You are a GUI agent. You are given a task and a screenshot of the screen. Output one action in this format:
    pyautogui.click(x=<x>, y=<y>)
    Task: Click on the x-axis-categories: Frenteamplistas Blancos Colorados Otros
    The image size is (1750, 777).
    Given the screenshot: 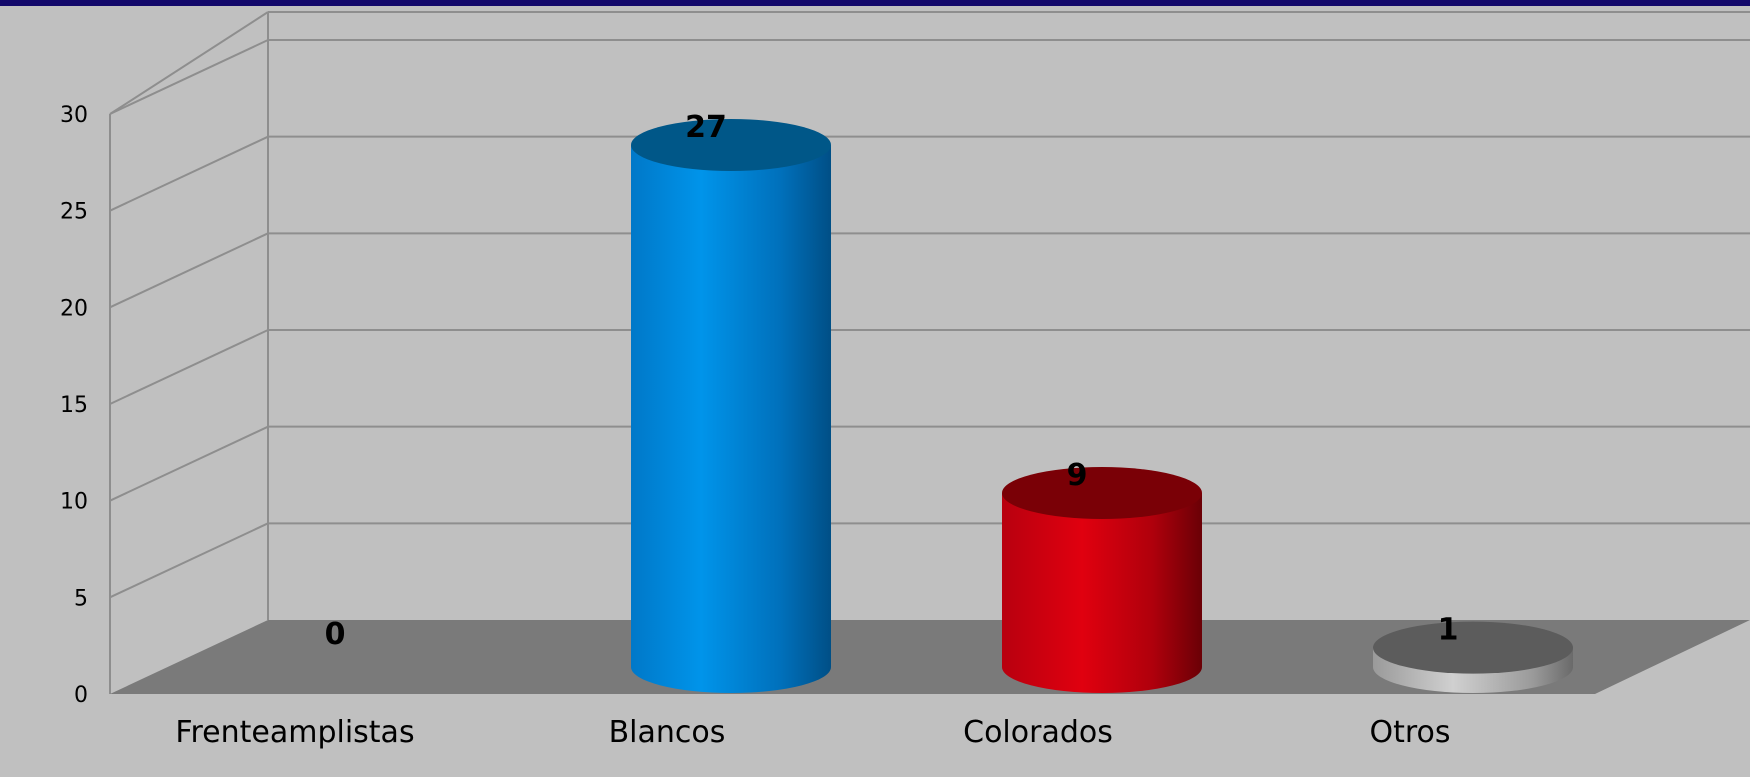 What is the action you would take?
    pyautogui.click(x=812, y=732)
    